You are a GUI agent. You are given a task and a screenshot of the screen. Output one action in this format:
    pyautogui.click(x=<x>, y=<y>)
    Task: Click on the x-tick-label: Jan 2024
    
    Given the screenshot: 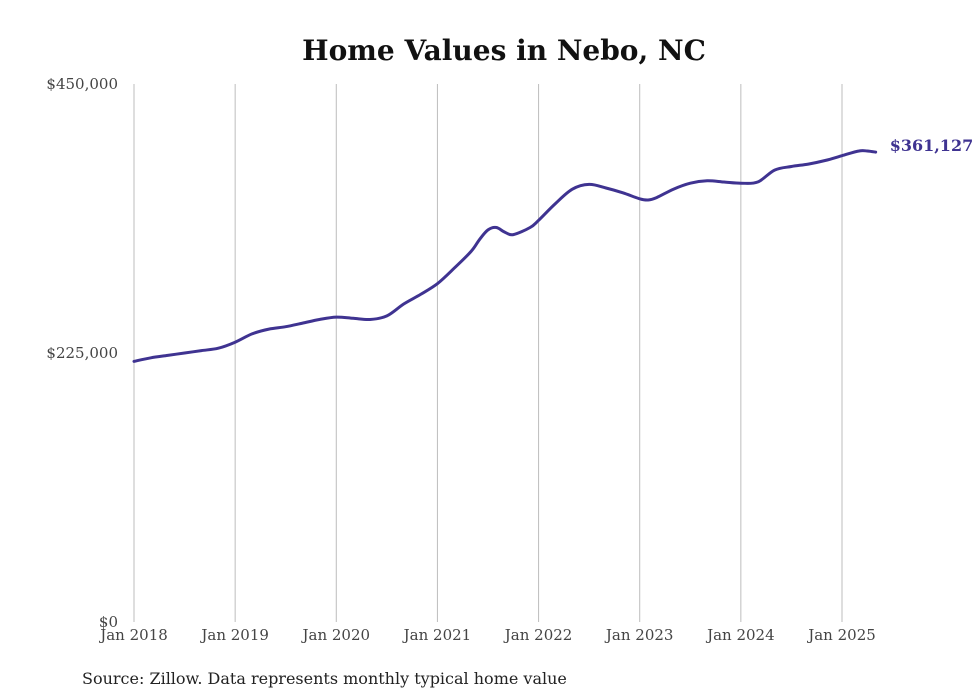 What is the action you would take?
    pyautogui.click(x=740, y=635)
    